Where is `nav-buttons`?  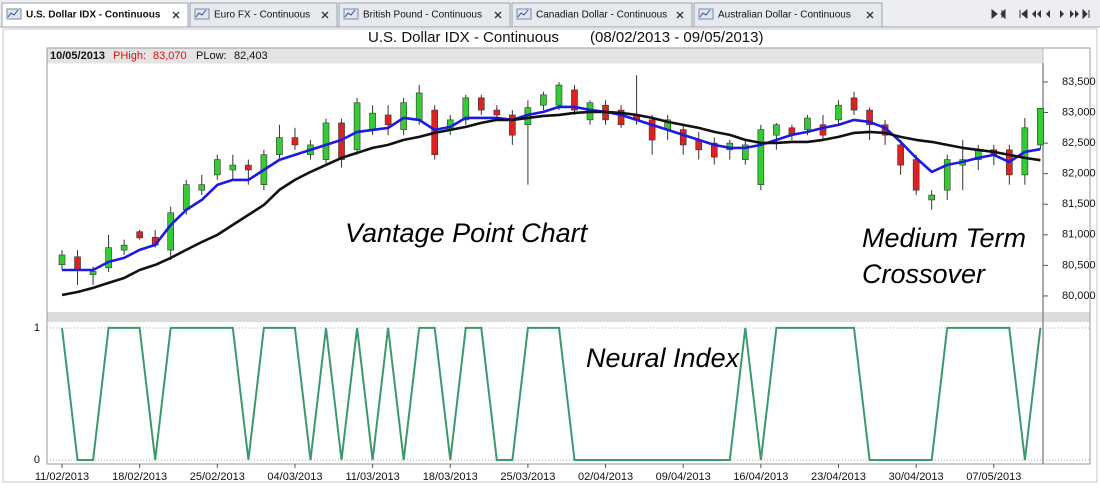 nav-buttons is located at coordinates (1040, 14).